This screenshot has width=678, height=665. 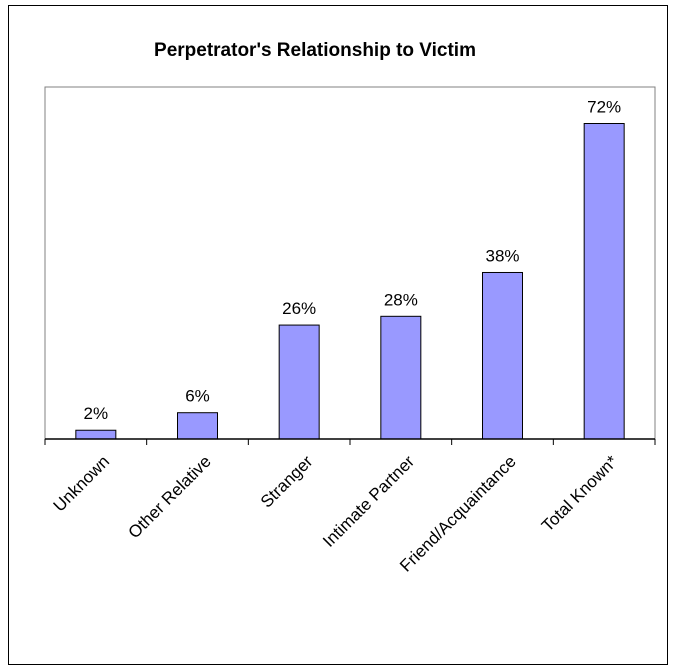 What do you see at coordinates (502, 255) in the screenshot?
I see `data-label: 38%` at bounding box center [502, 255].